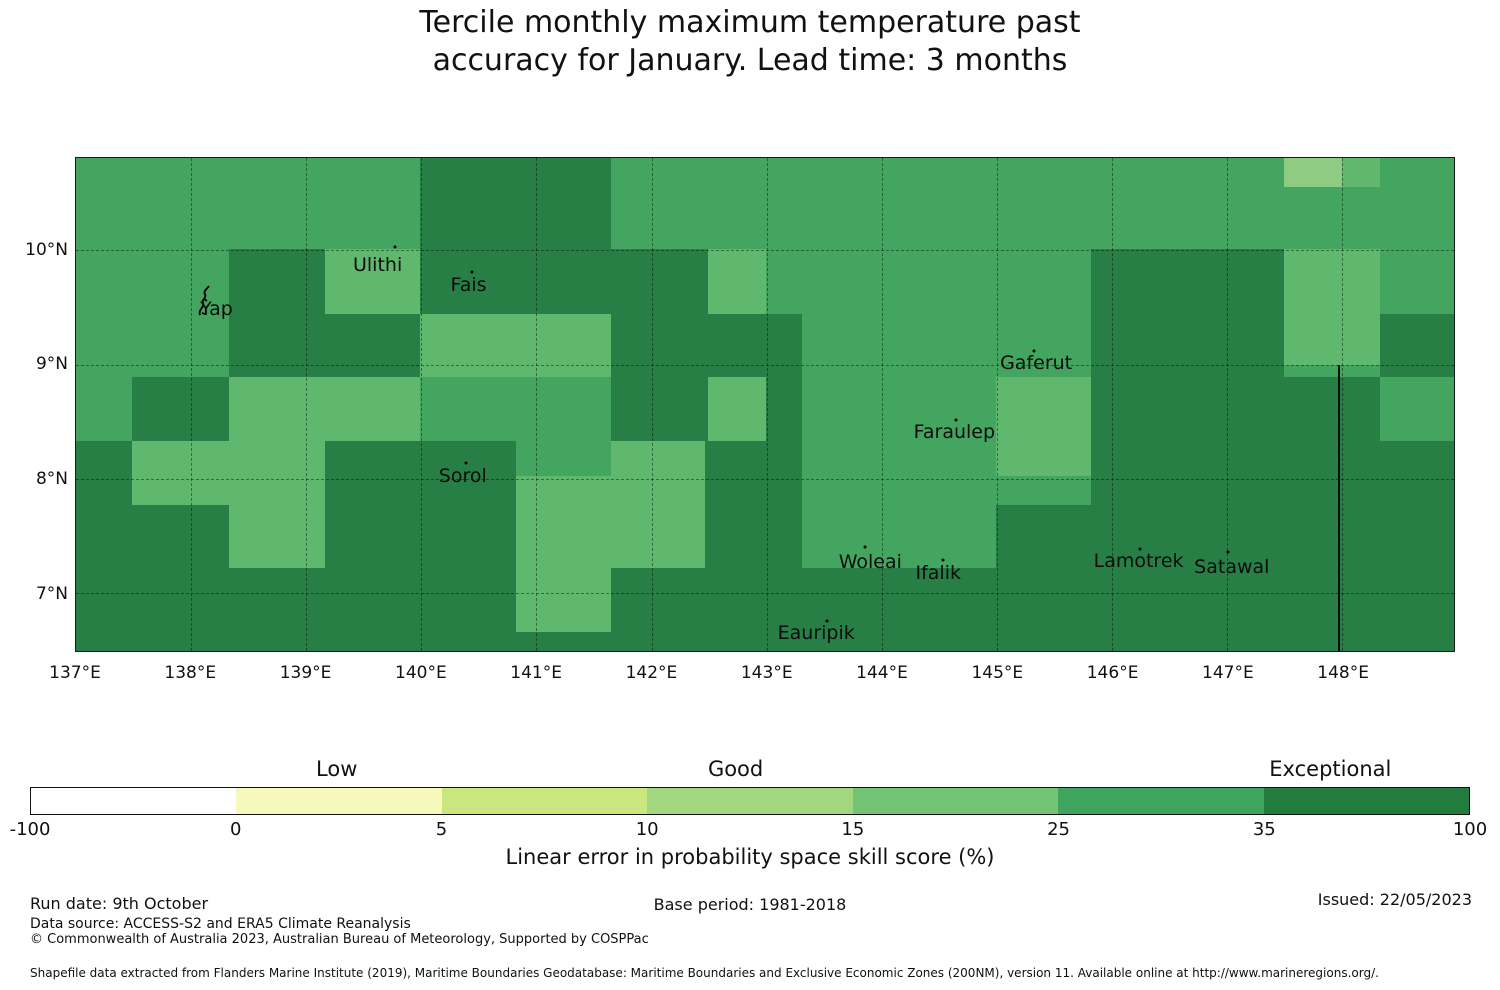  I want to click on island-label: Woleai, so click(870, 561).